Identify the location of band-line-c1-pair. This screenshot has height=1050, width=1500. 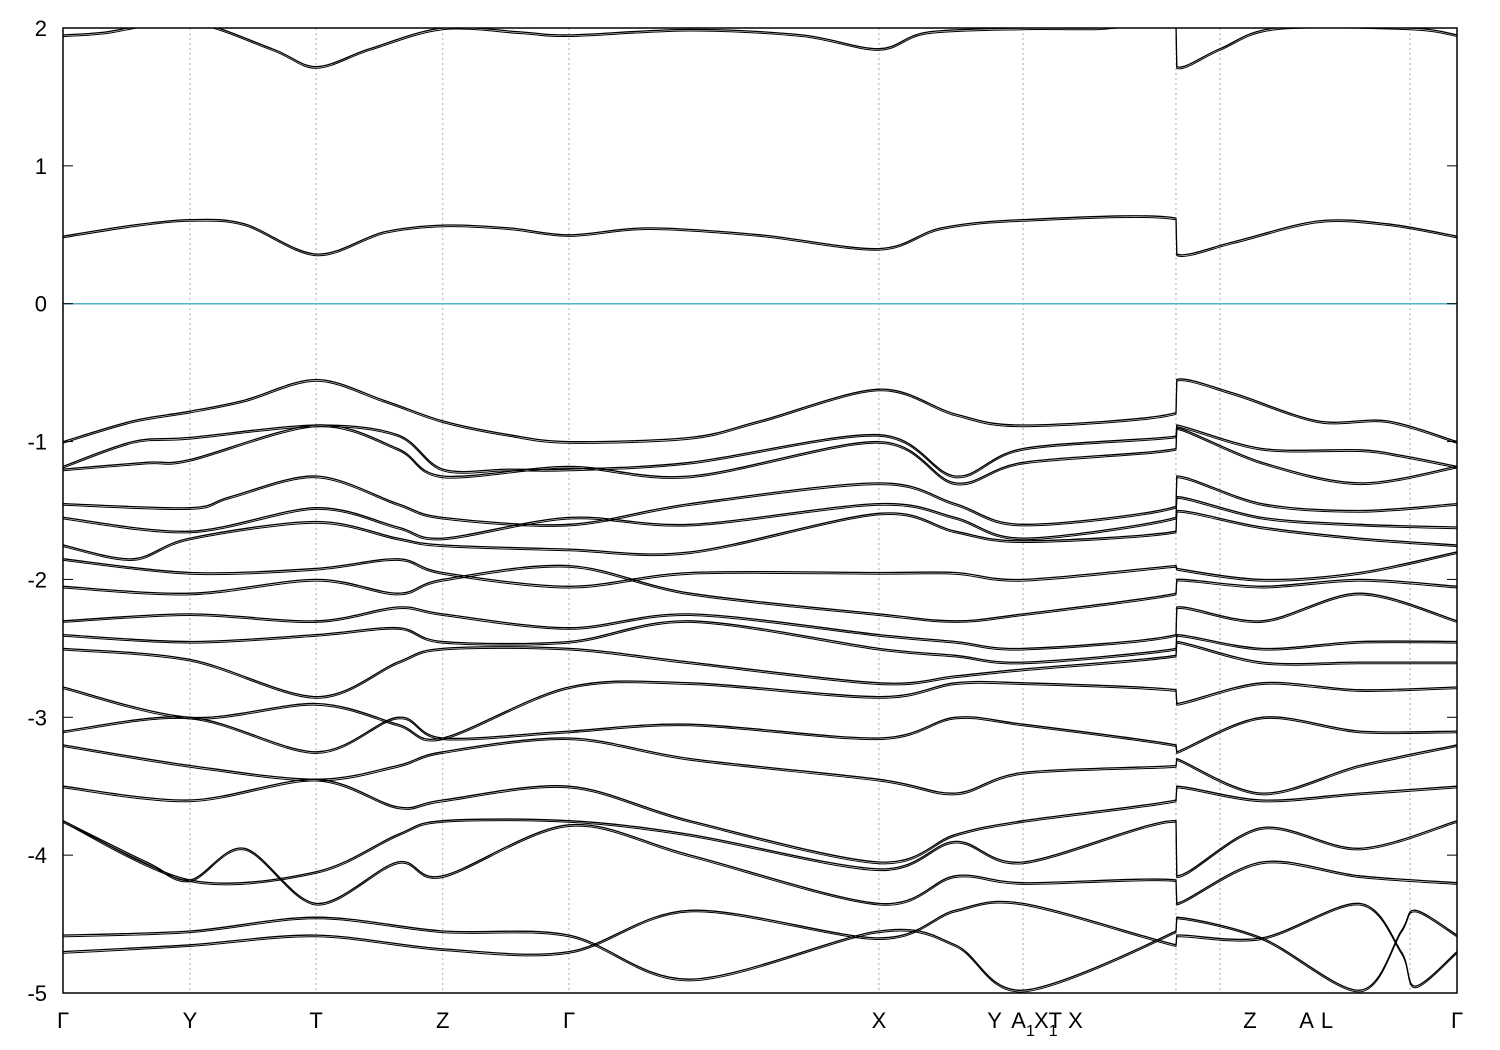
(760, 236).